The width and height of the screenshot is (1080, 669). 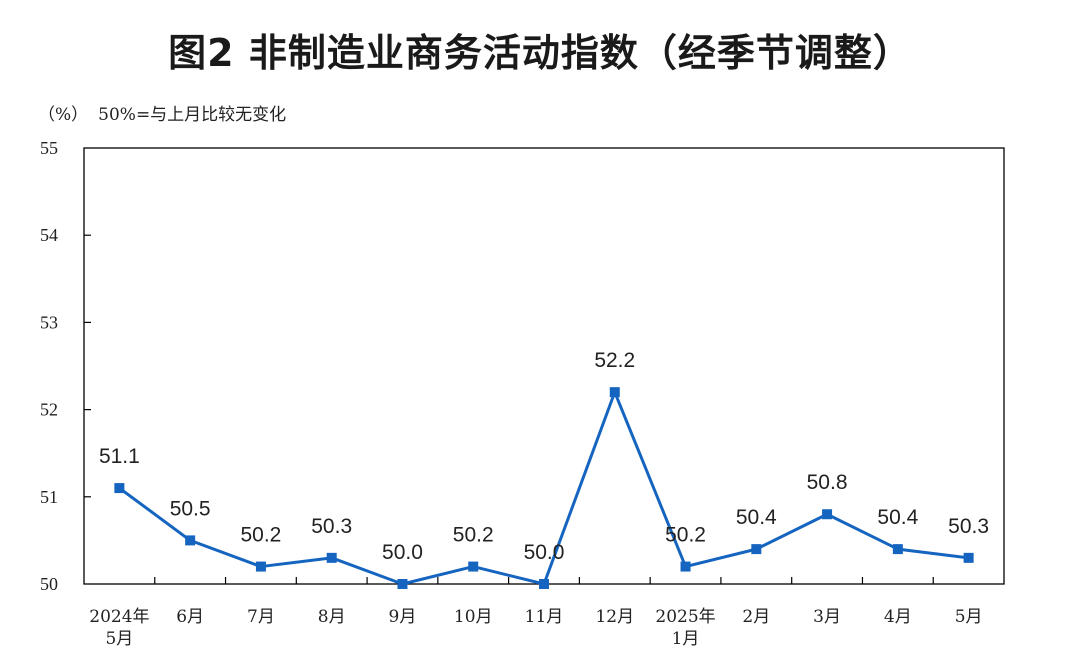 I want to click on x-tick-label: 2月, so click(x=756, y=617).